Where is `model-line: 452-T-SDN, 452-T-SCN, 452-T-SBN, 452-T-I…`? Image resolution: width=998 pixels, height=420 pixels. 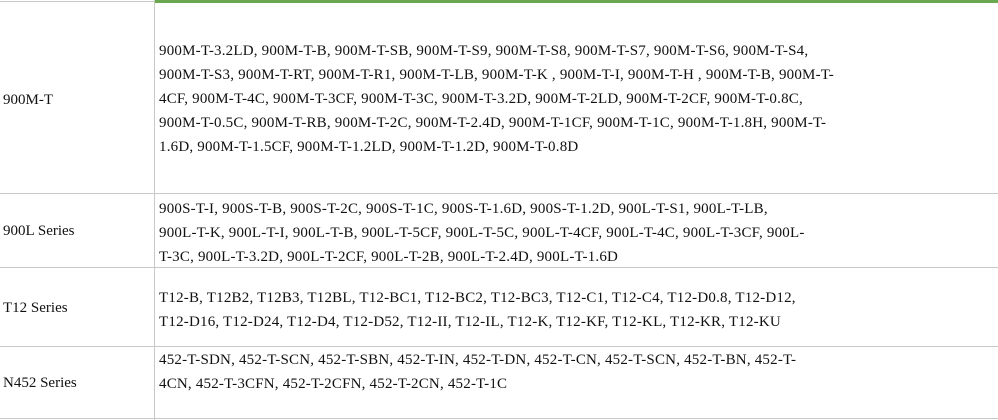
model-line: 452-T-SDN, 452-T-SCN, 452-T-SBN, 452-T-I… is located at coordinates (478, 360).